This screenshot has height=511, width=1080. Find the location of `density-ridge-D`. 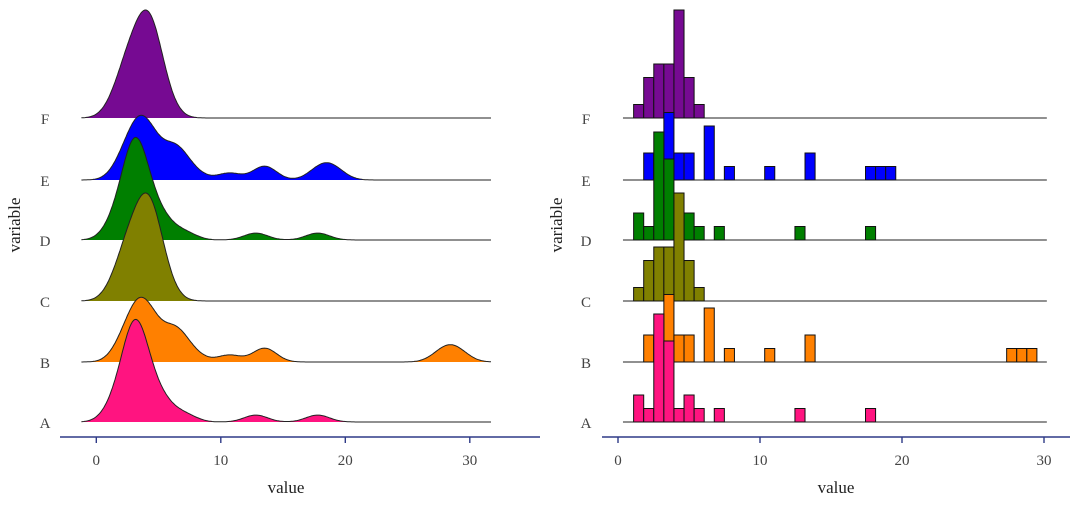

density-ridge-D is located at coordinates (286, 188).